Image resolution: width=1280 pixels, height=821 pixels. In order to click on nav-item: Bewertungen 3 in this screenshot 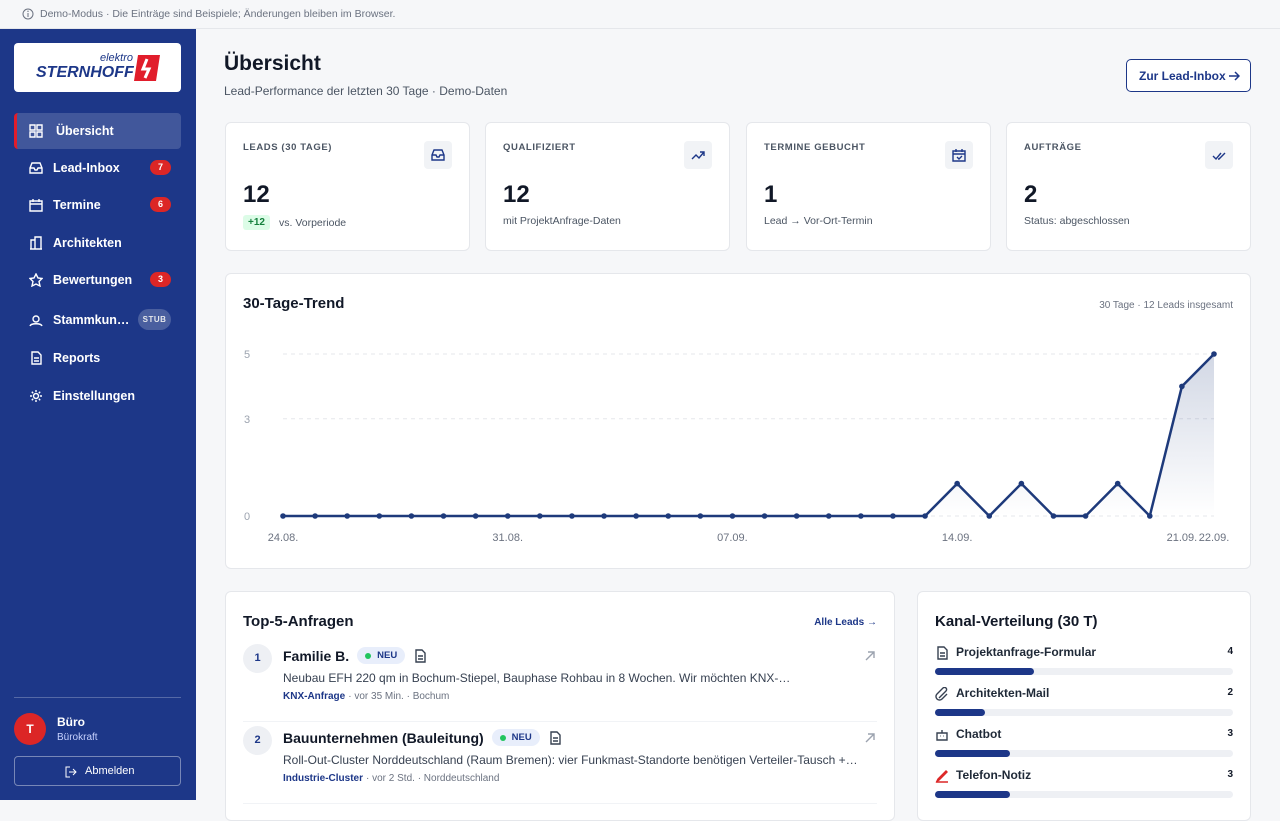, I will do `click(97, 280)`.